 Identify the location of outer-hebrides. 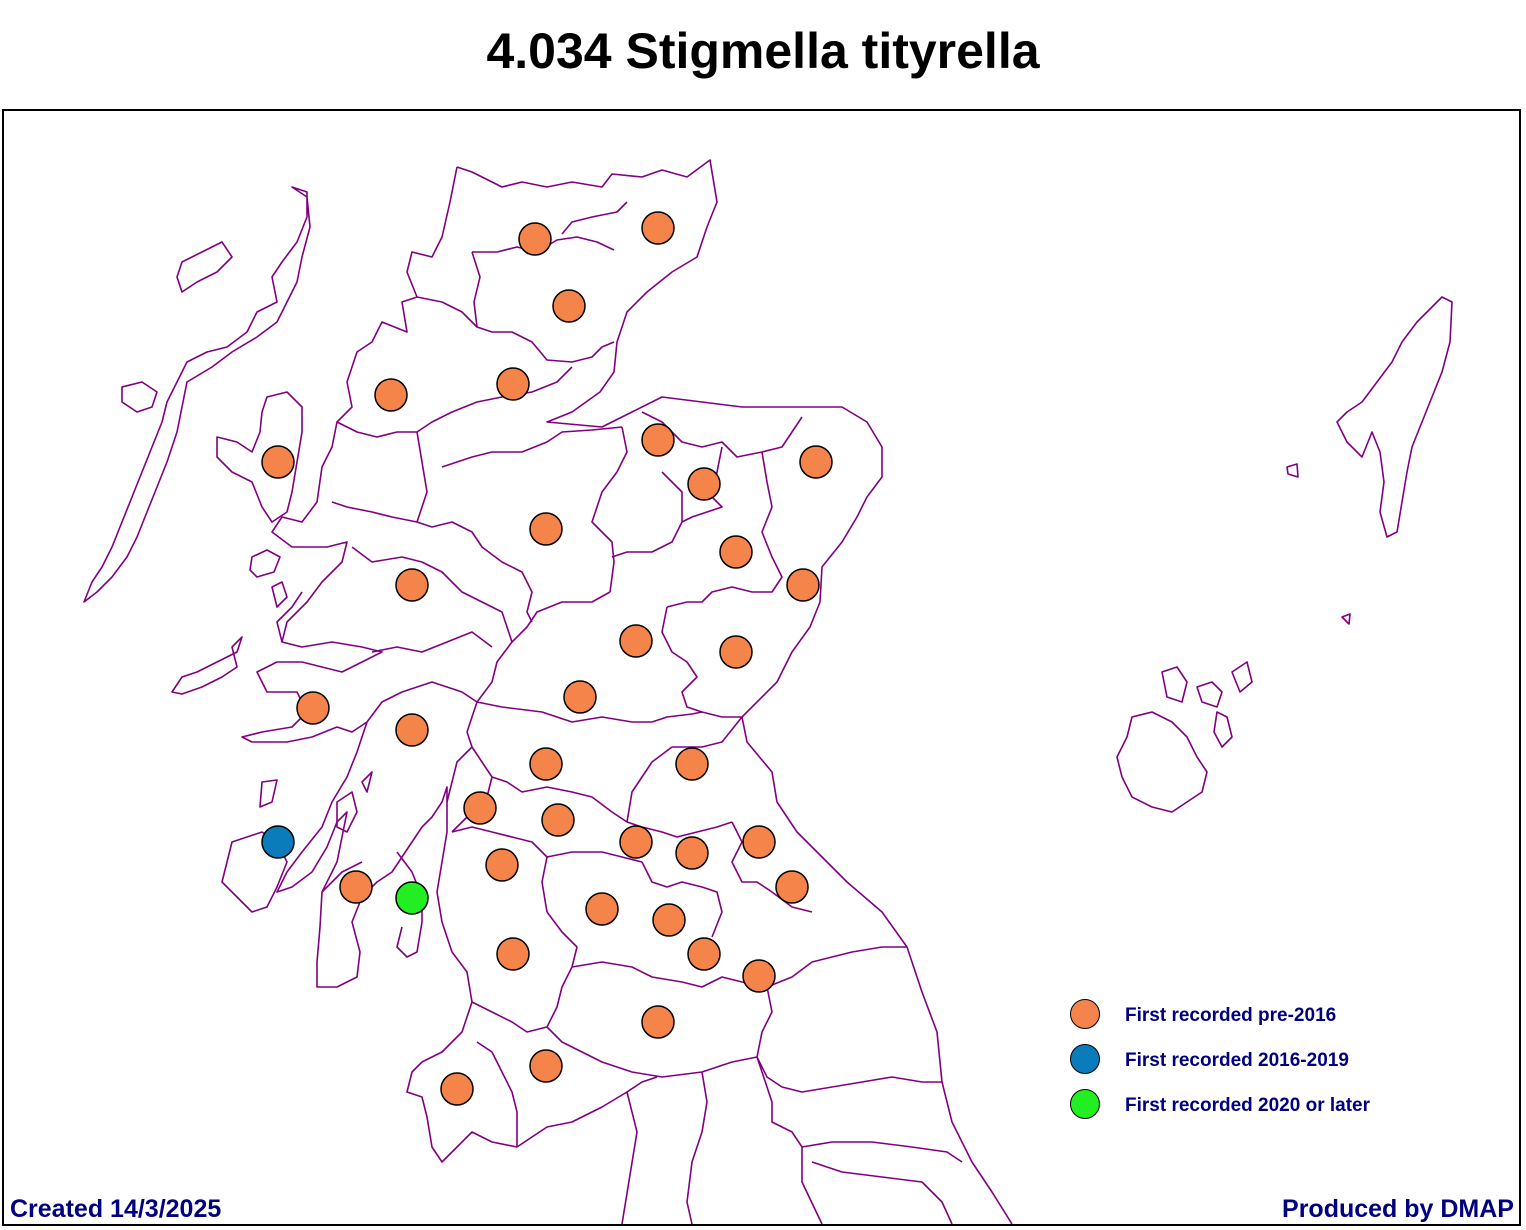
(197, 394).